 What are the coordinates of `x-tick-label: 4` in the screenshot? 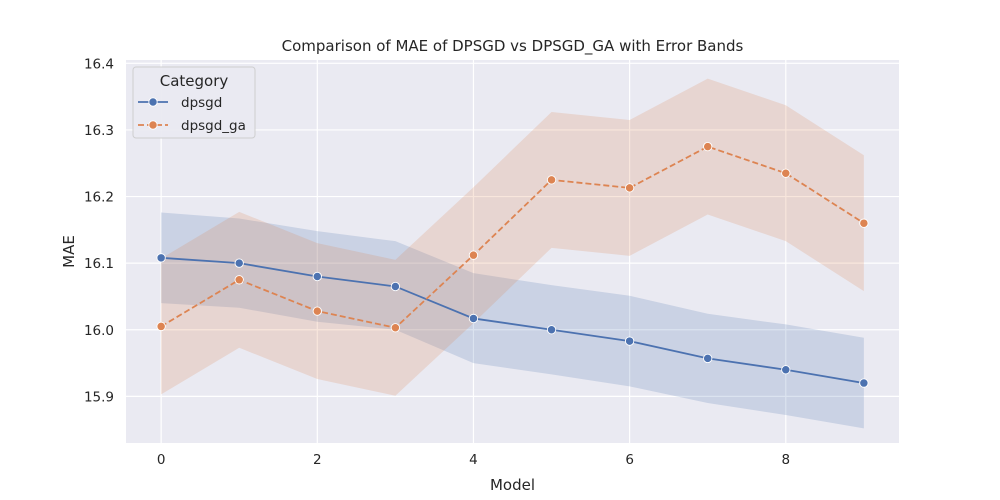 It's located at (473, 460).